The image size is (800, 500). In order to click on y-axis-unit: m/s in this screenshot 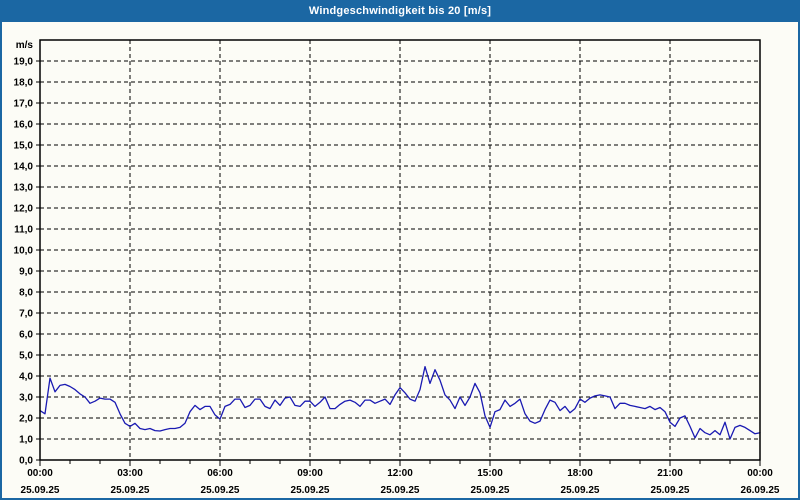, I will do `click(25, 45)`.